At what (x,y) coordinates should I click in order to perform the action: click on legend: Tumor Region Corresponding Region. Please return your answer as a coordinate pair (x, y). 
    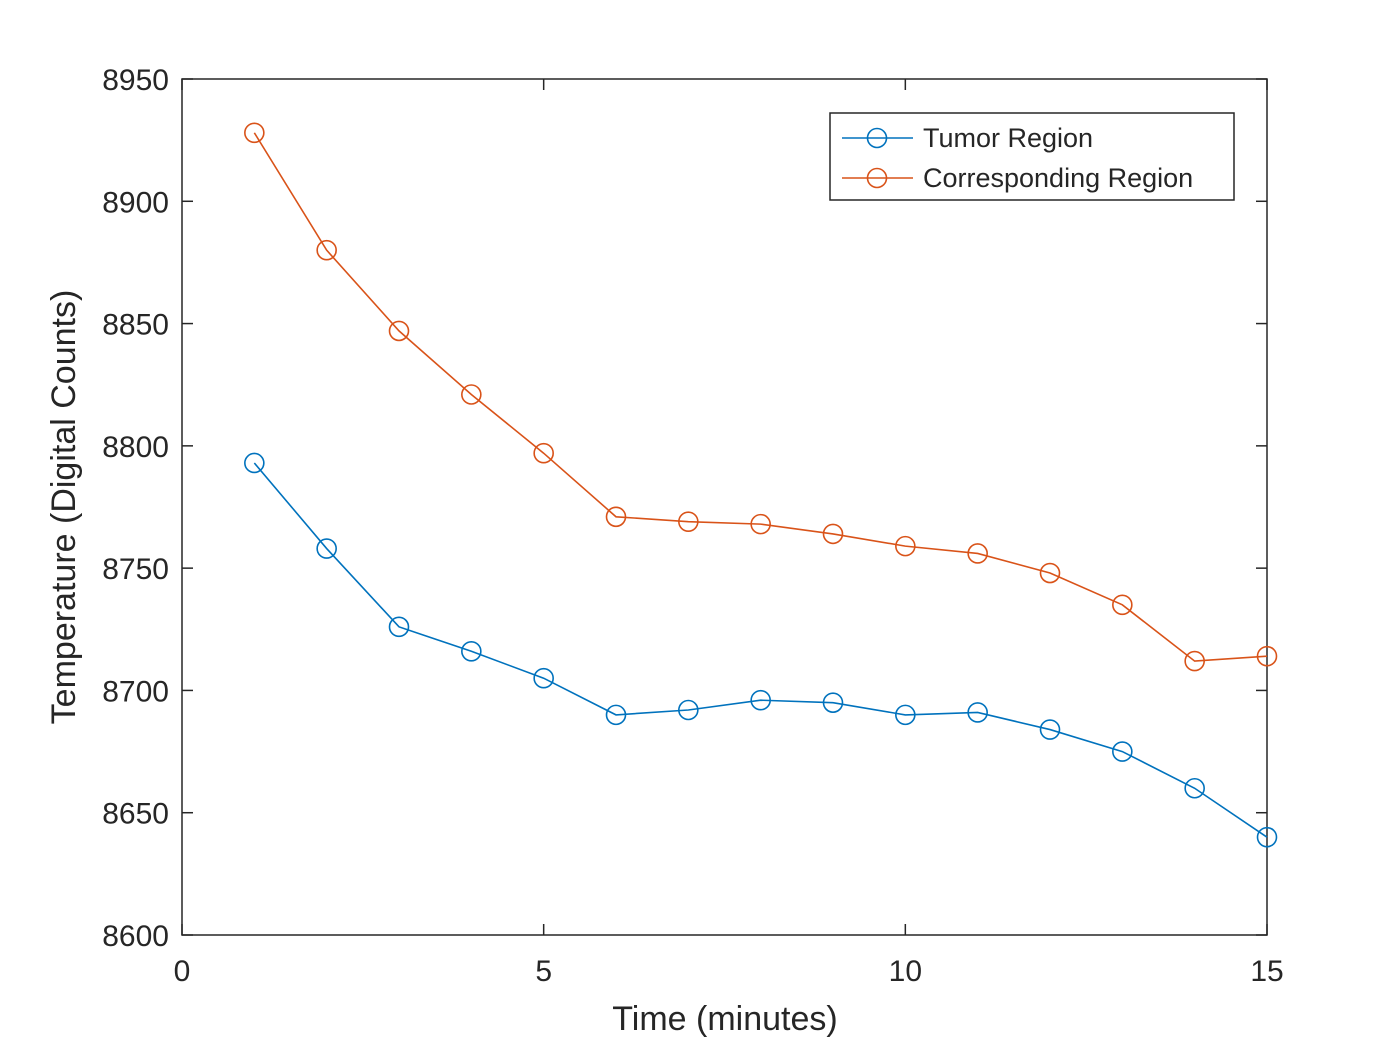
    Looking at the image, I should click on (1032, 156).